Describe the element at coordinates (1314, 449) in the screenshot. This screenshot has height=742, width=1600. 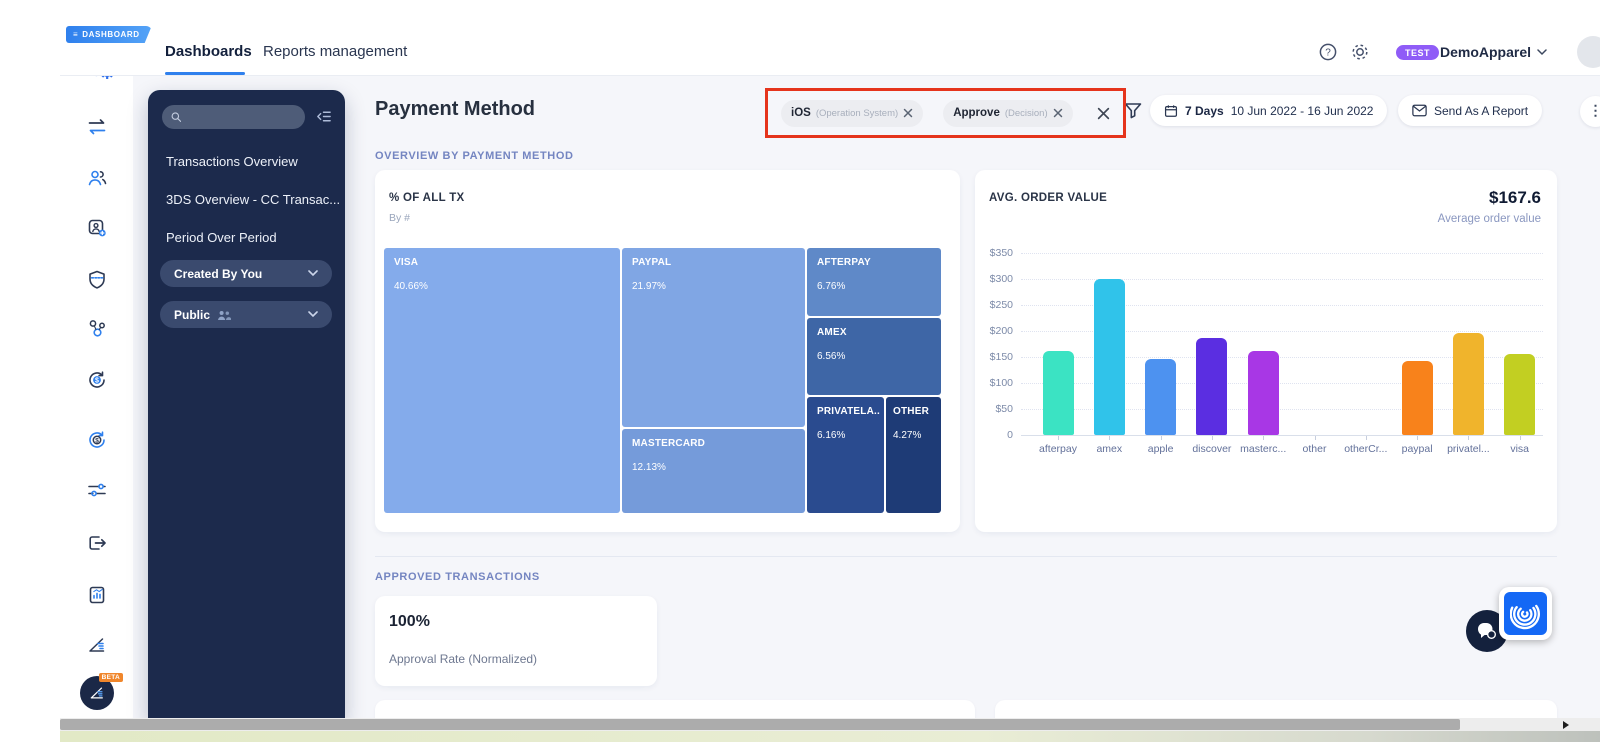
I see `x-axis-category-label: other` at that location.